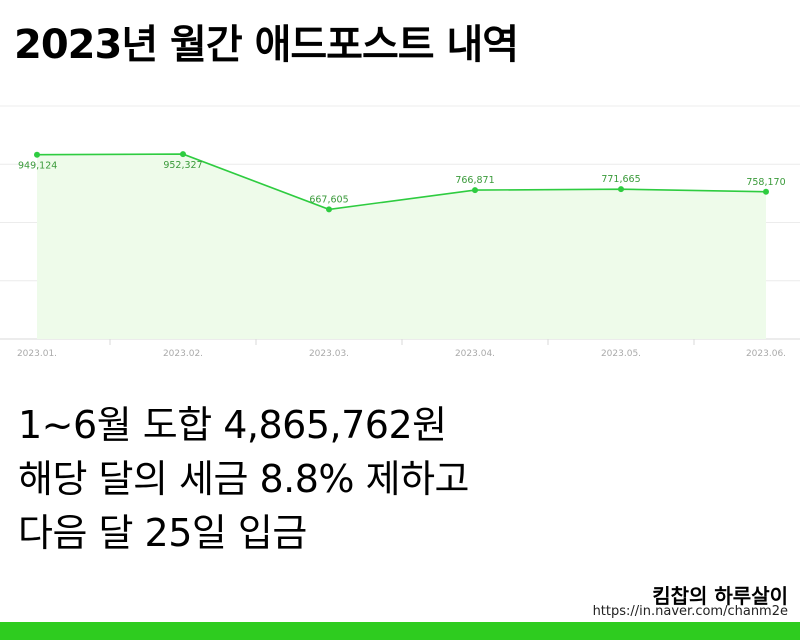 The width and height of the screenshot is (800, 640). Describe the element at coordinates (183, 354) in the screenshot. I see `x-tick-label: 2023.02.` at that location.